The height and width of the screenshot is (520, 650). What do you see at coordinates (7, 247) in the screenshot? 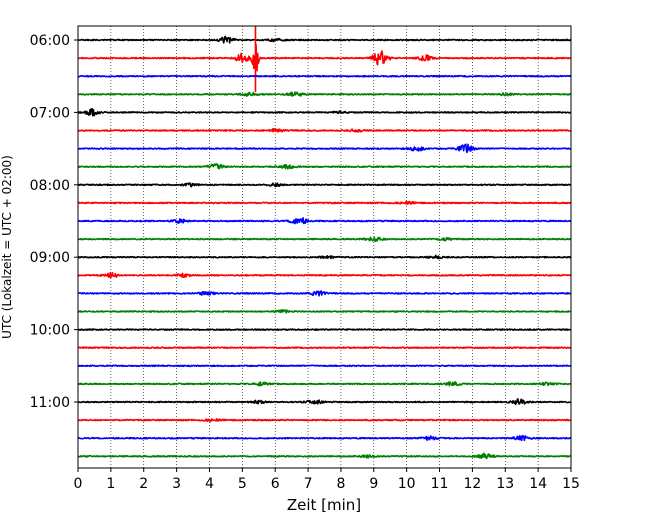
I see `y-axis-title: UTC (Lokalzeit = UTC + 02:00)` at bounding box center [7, 247].